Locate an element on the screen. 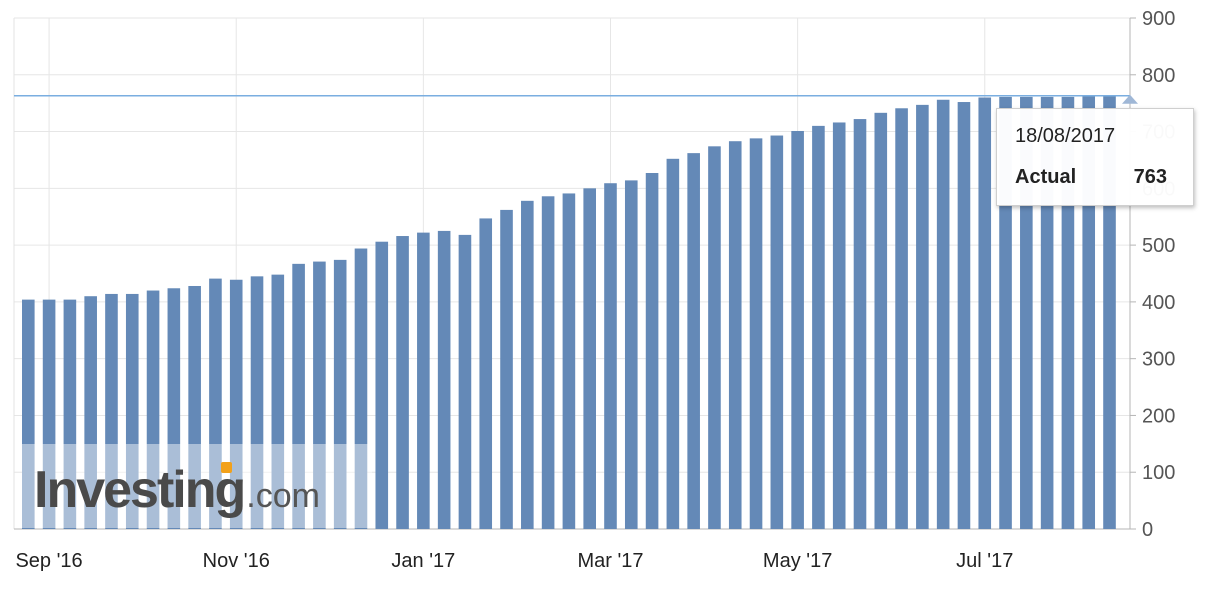  x-tick-label-4: May '17 is located at coordinates (797, 561).